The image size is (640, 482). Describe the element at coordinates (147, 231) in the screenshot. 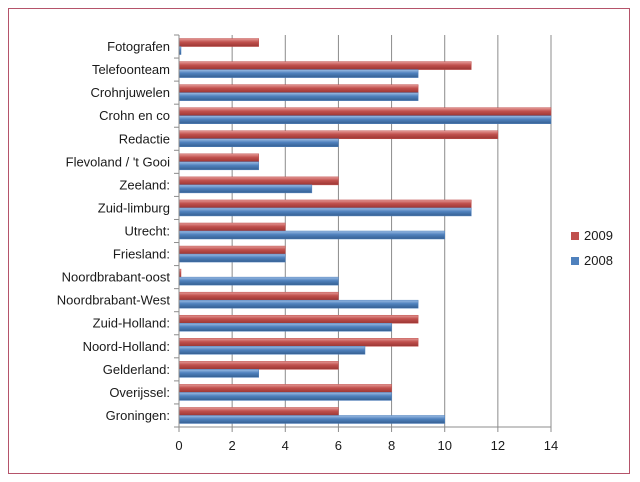

I see `category-label: Utrecht:` at that location.